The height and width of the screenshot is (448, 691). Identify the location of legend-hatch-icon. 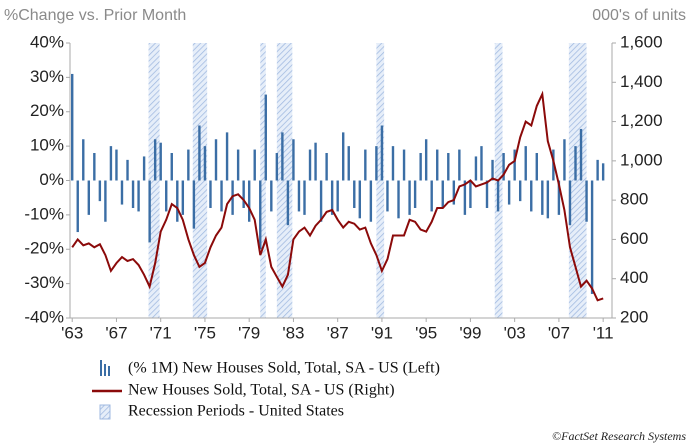
(105, 412).